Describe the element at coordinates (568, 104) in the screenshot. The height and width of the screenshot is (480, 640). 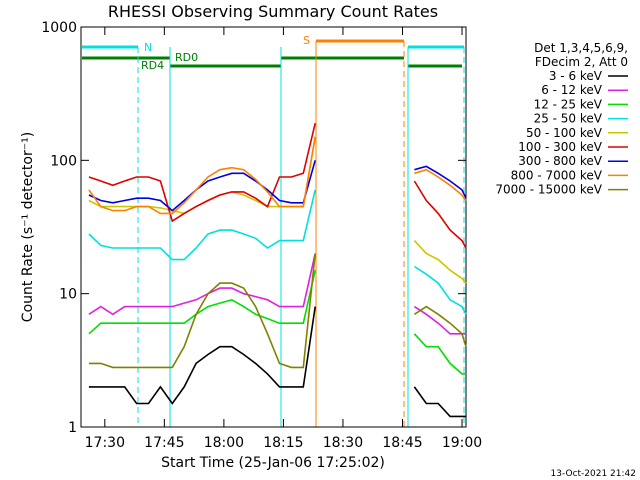
I see `legend-label: 12 - 25 keV` at that location.